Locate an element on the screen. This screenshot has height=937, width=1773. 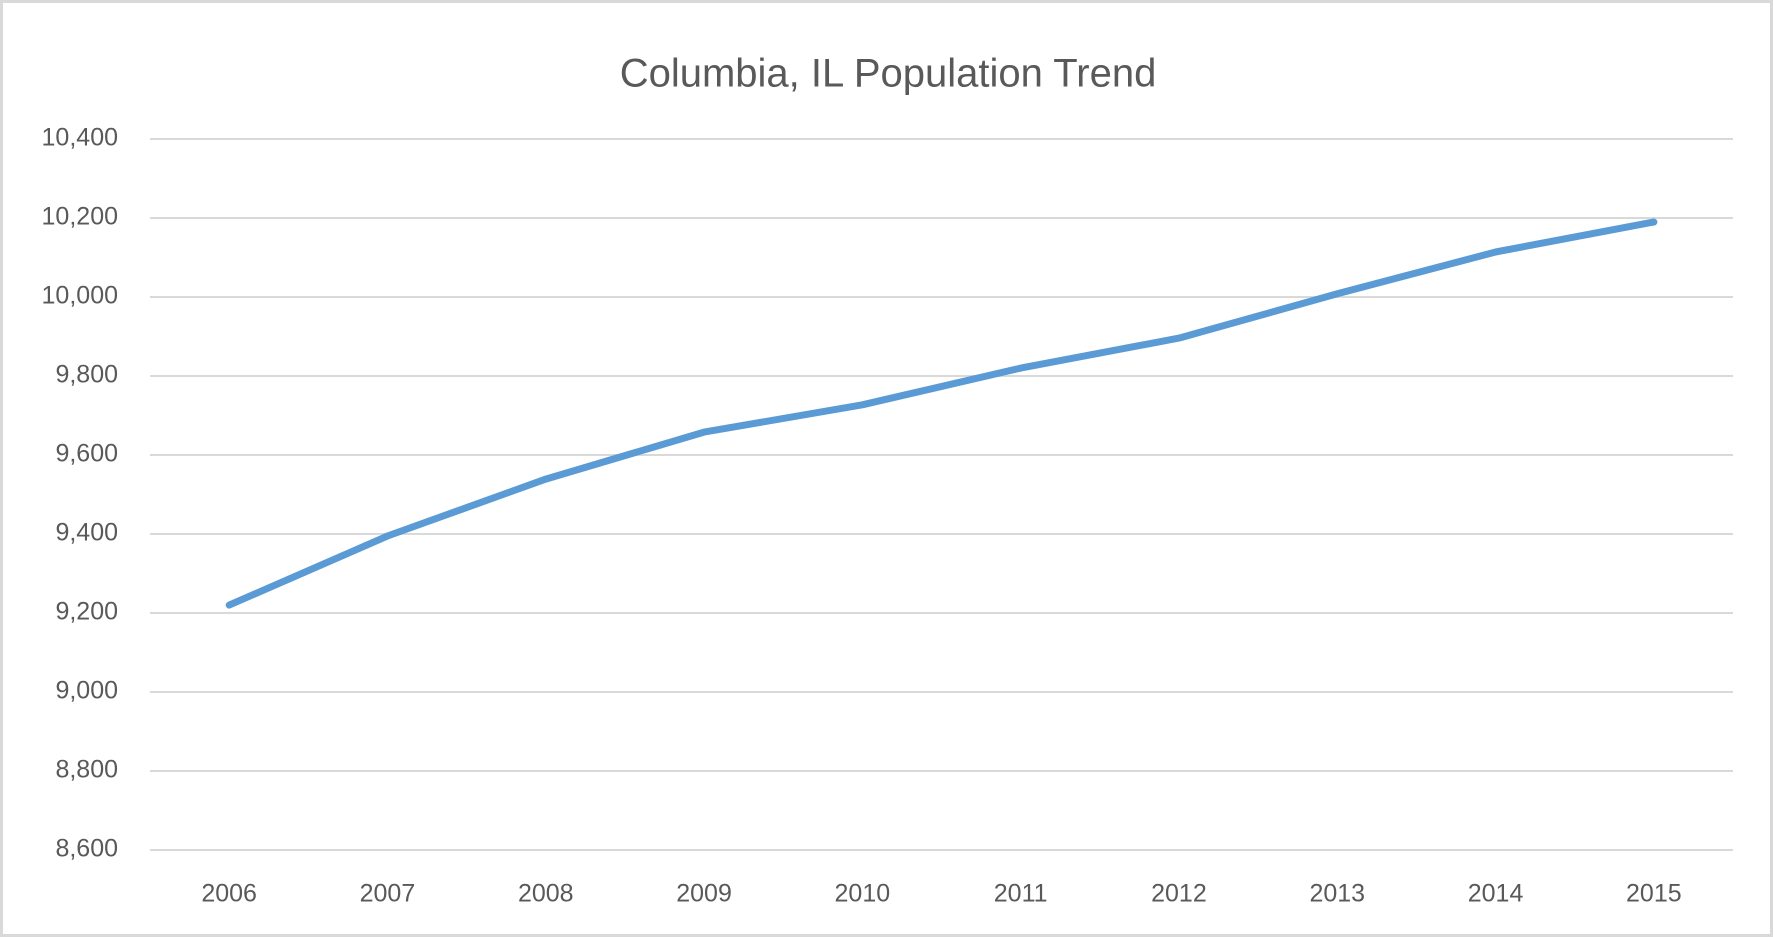
x-tick-label: 2009 is located at coordinates (704, 894).